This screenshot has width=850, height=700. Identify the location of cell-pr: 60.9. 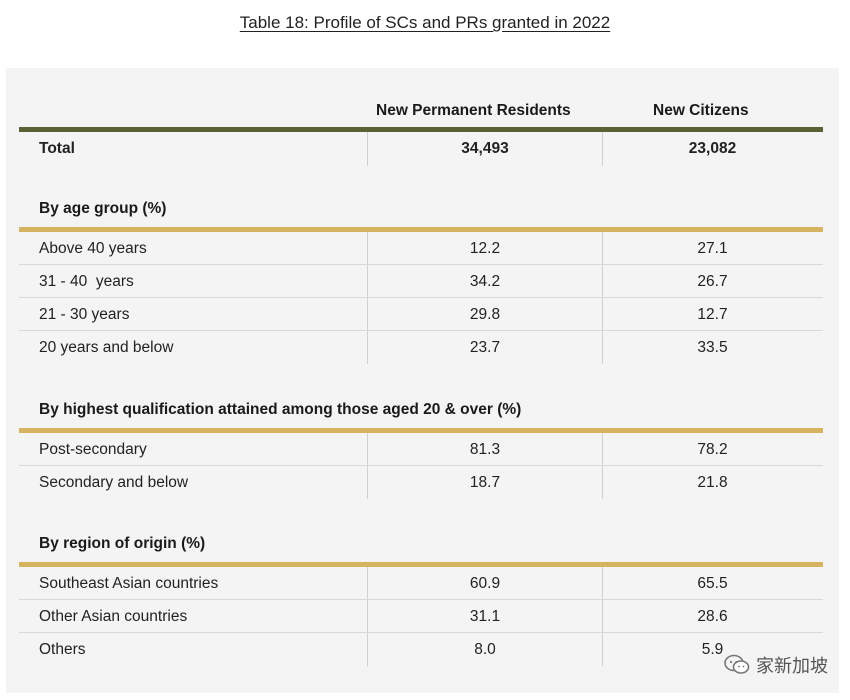
(485, 583).